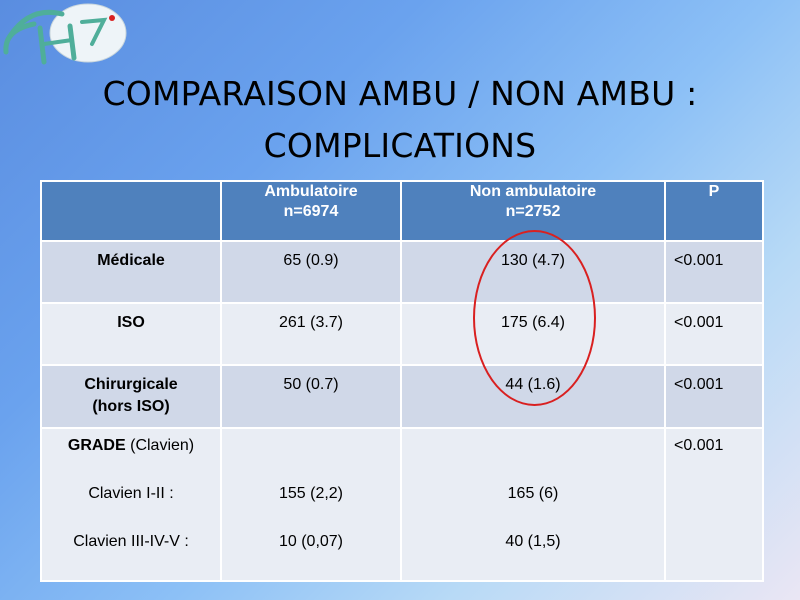 The width and height of the screenshot is (800, 600). I want to click on header-ambulatoire: Ambulatoire n=6974, so click(311, 211).